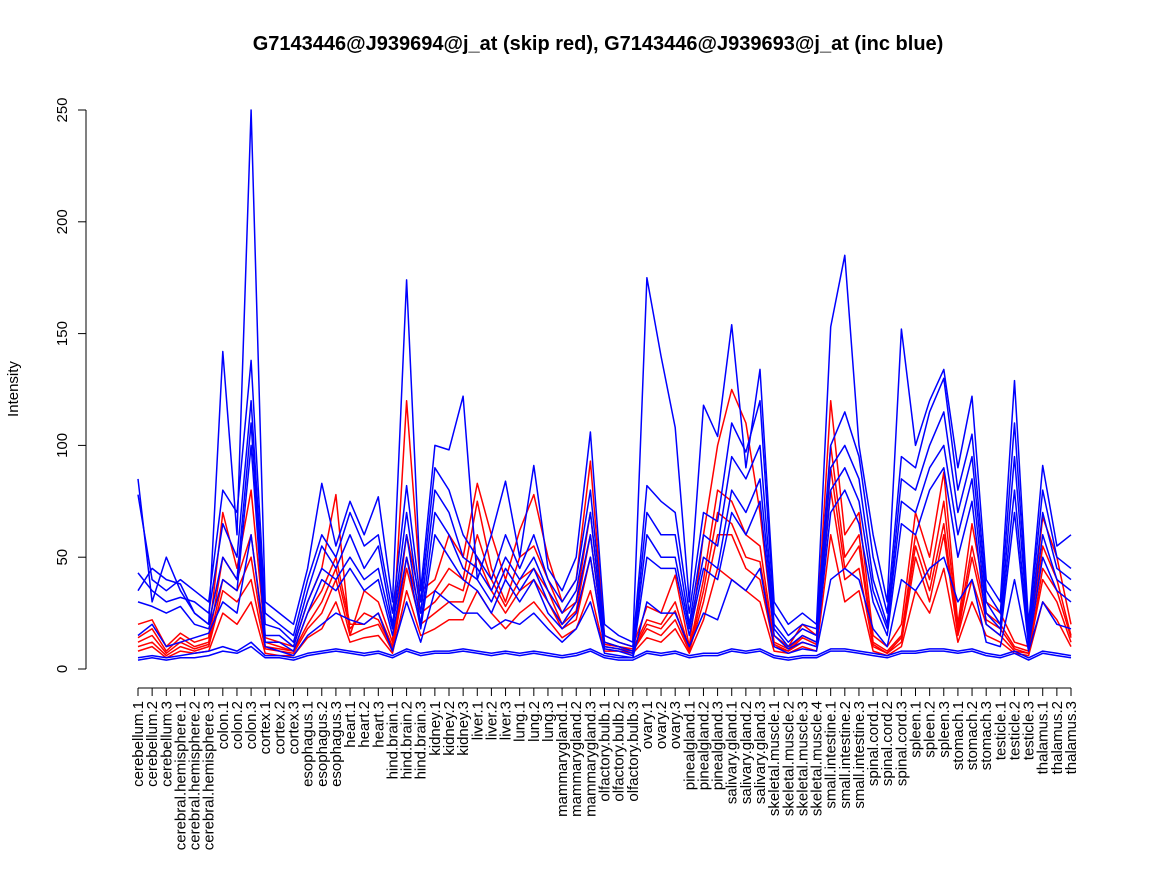 Image resolution: width=1152 pixels, height=869 pixels. What do you see at coordinates (308, 744) in the screenshot?
I see `x-tick-label-12: esophagus.1` at bounding box center [308, 744].